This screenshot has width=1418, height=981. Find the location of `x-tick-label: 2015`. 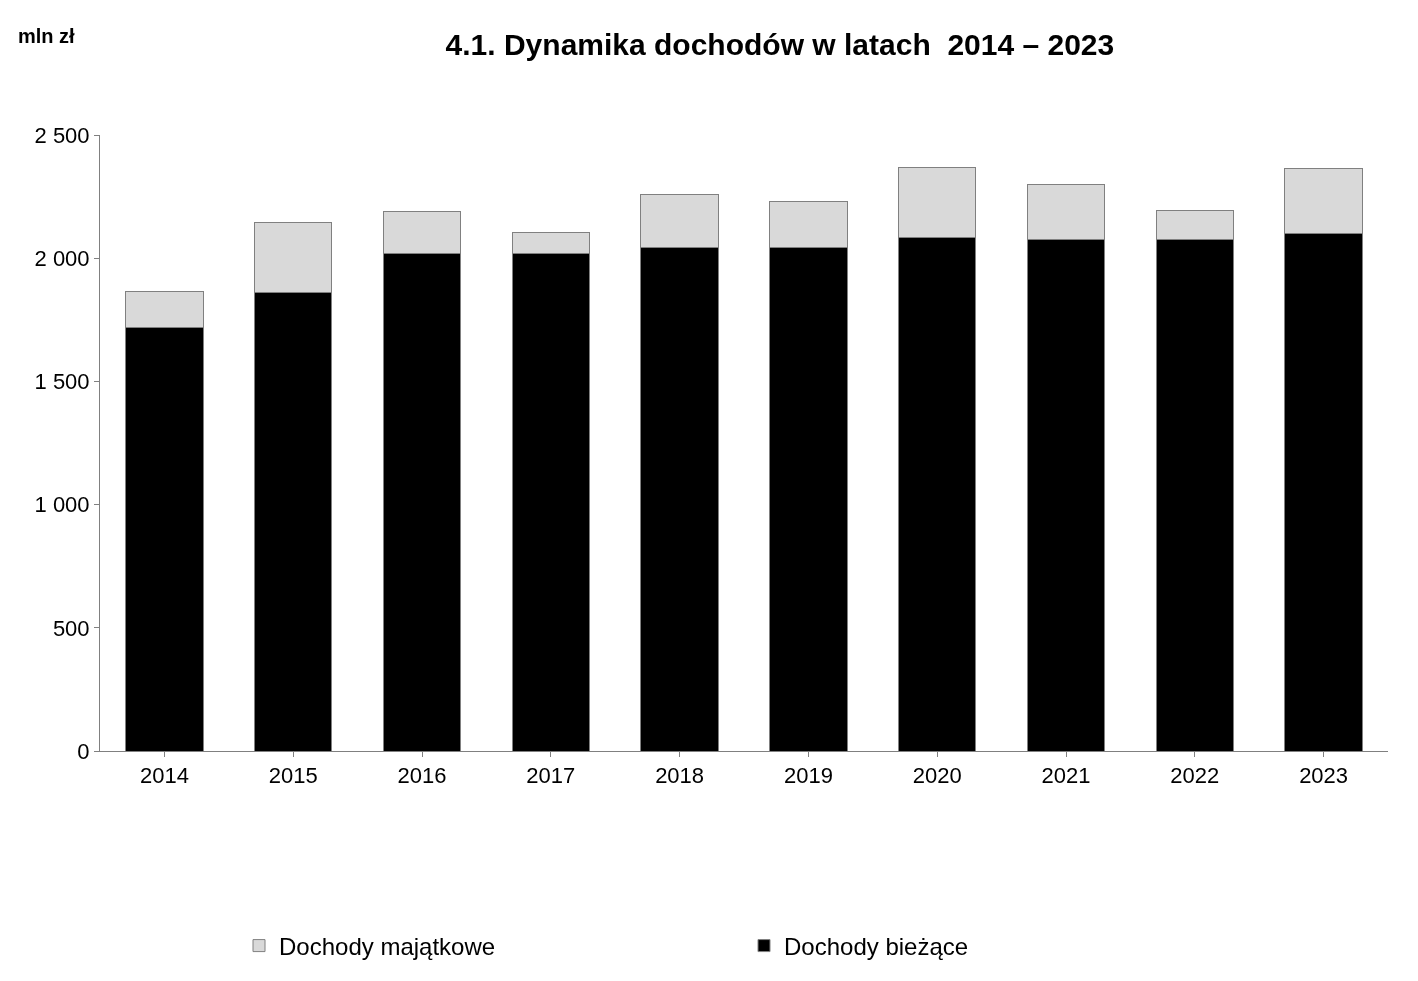

x-tick-label: 2015 is located at coordinates (293, 776).